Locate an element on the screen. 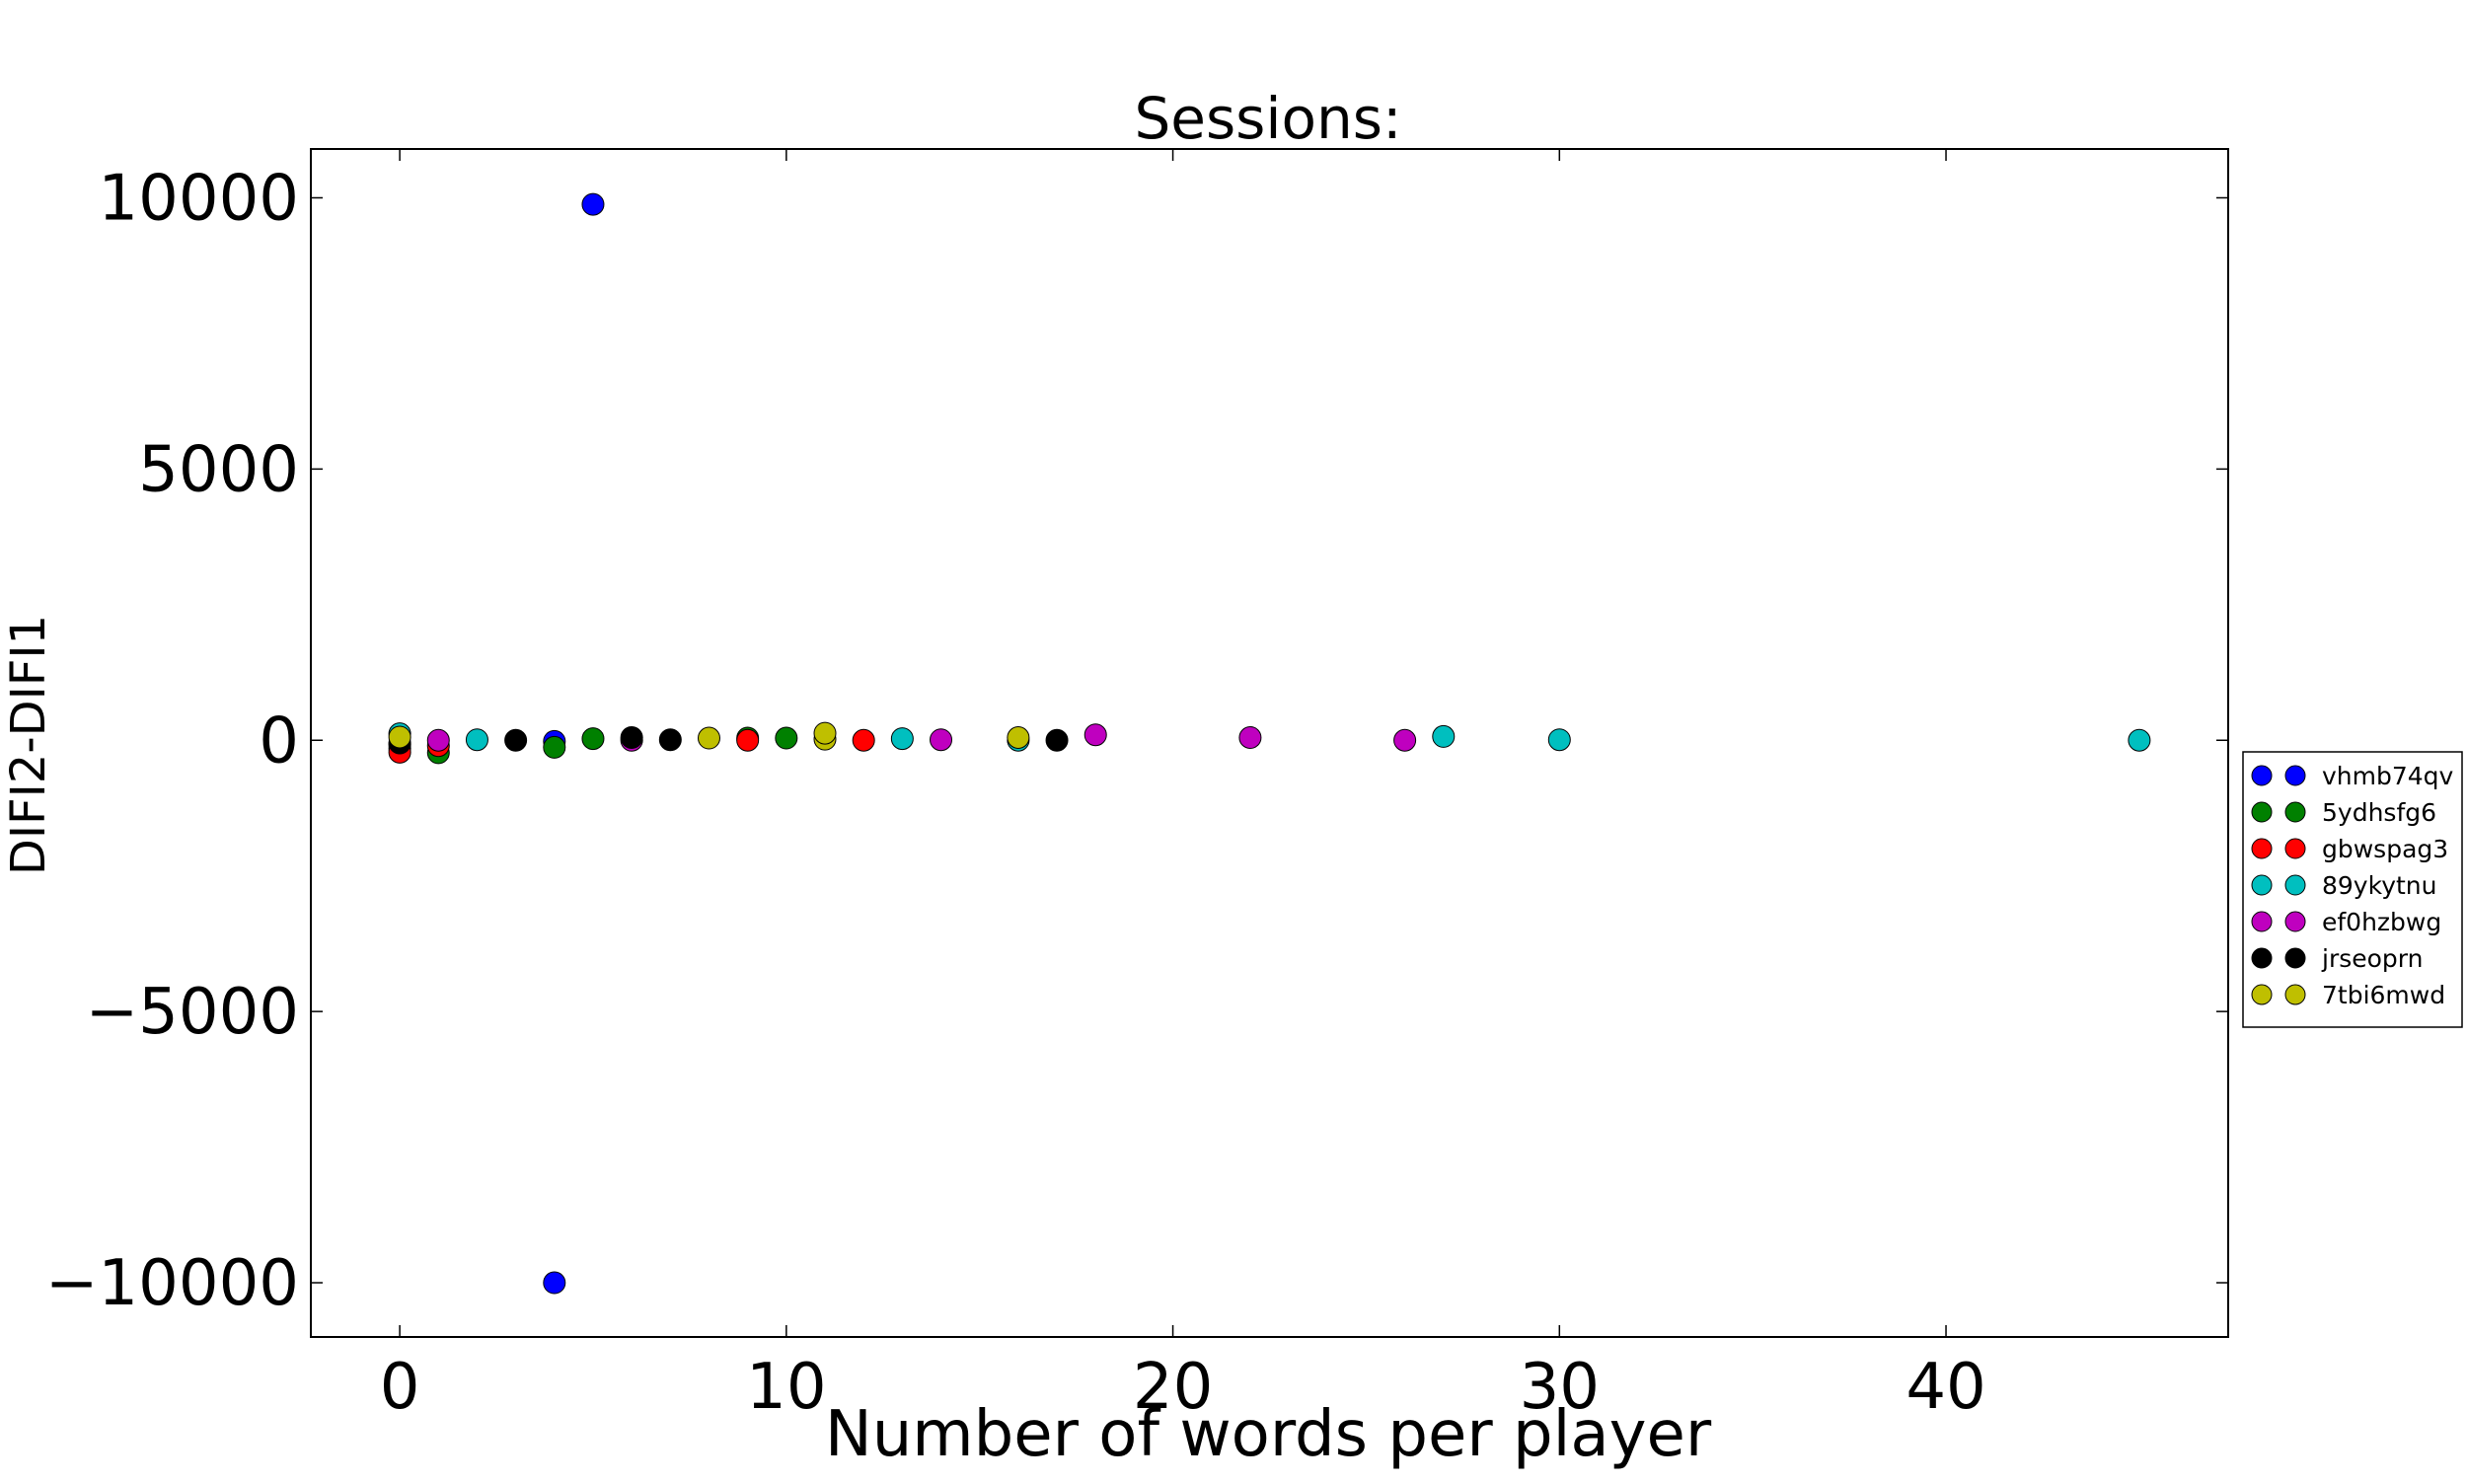 Image resolution: width=2467 pixels, height=1484 pixels. x-tick-label: 0 is located at coordinates (400, 1387).